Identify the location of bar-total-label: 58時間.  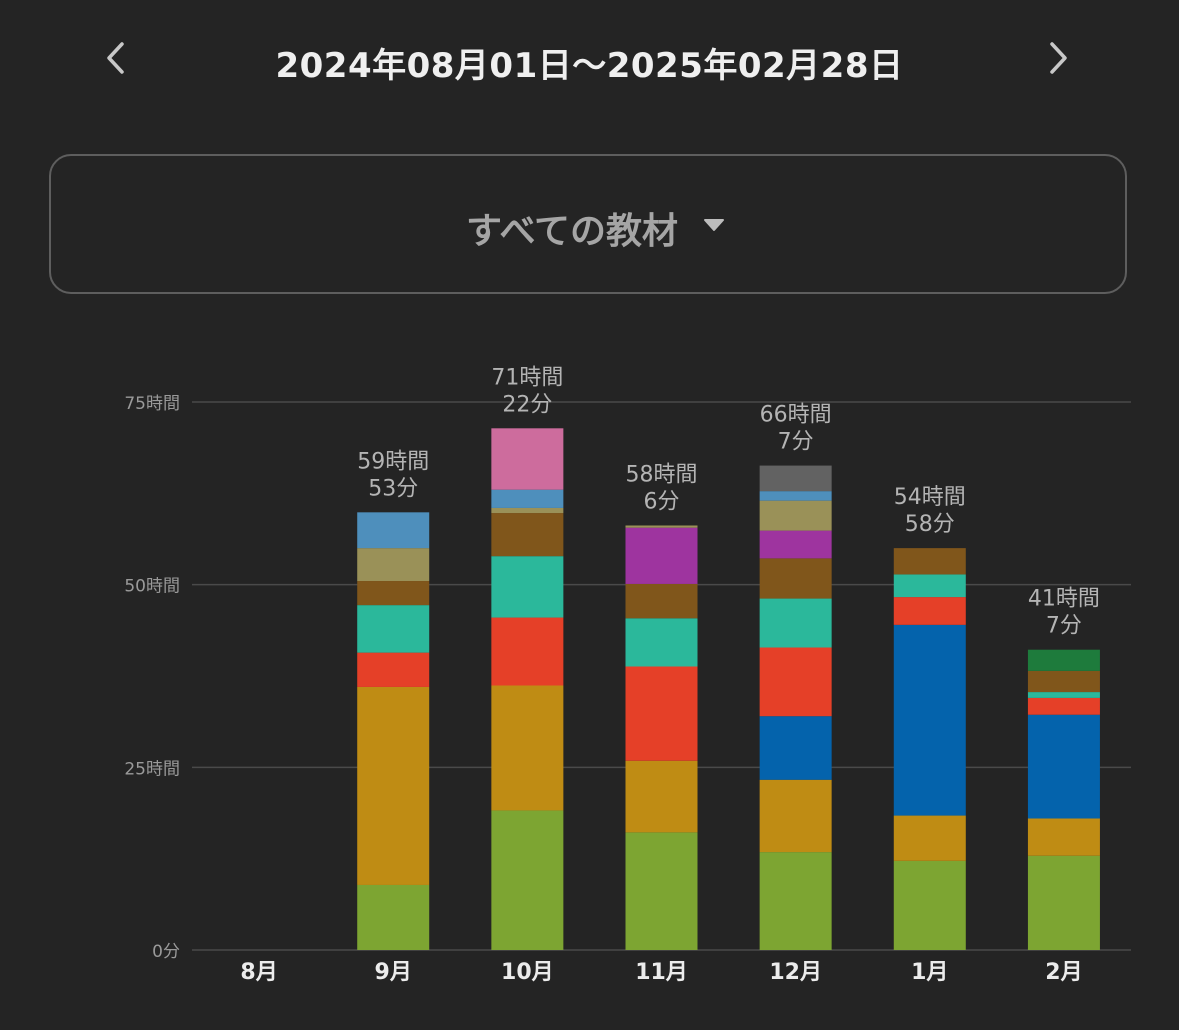
(662, 474).